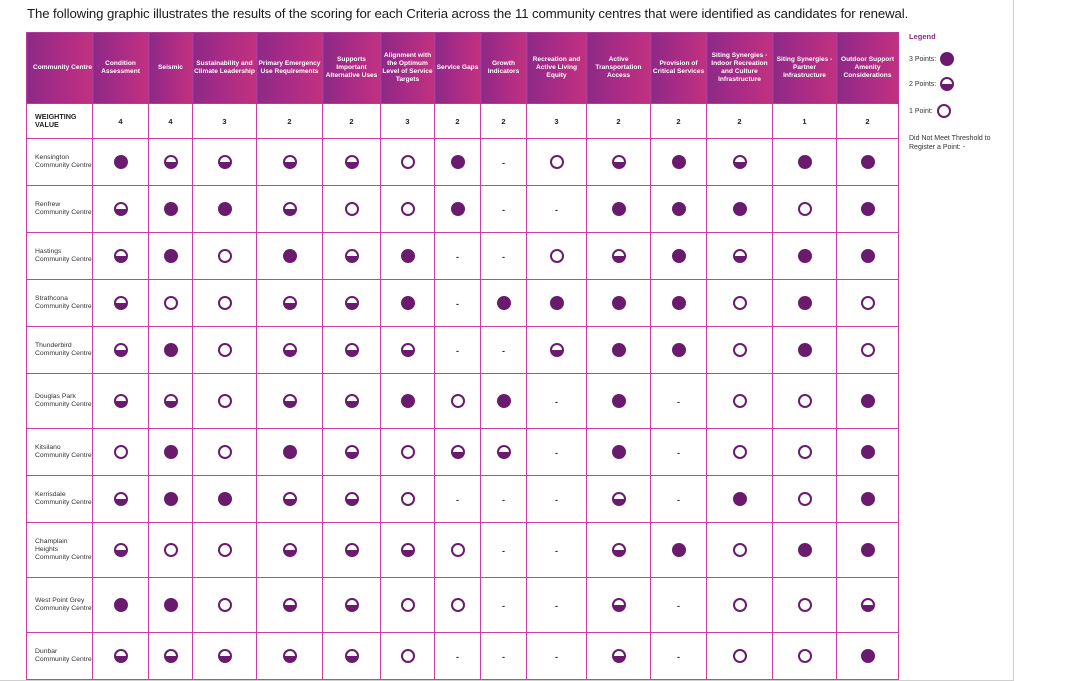 Image resolution: width=1080 pixels, height=681 pixels. What do you see at coordinates (930, 111) in the screenshot?
I see `legend-one-point: 1 Point:` at bounding box center [930, 111].